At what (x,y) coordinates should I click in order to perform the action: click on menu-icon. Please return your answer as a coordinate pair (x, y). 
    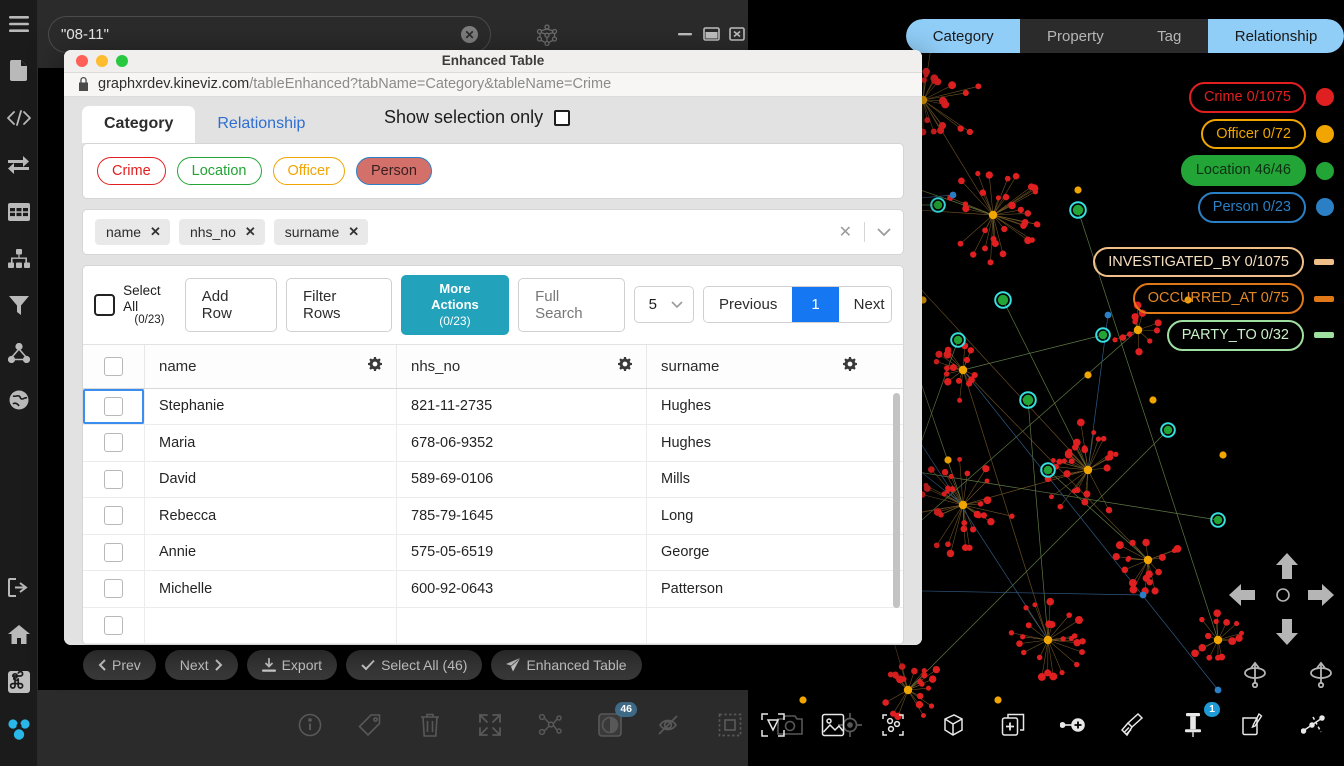
    Looking at the image, I should click on (19, 23).